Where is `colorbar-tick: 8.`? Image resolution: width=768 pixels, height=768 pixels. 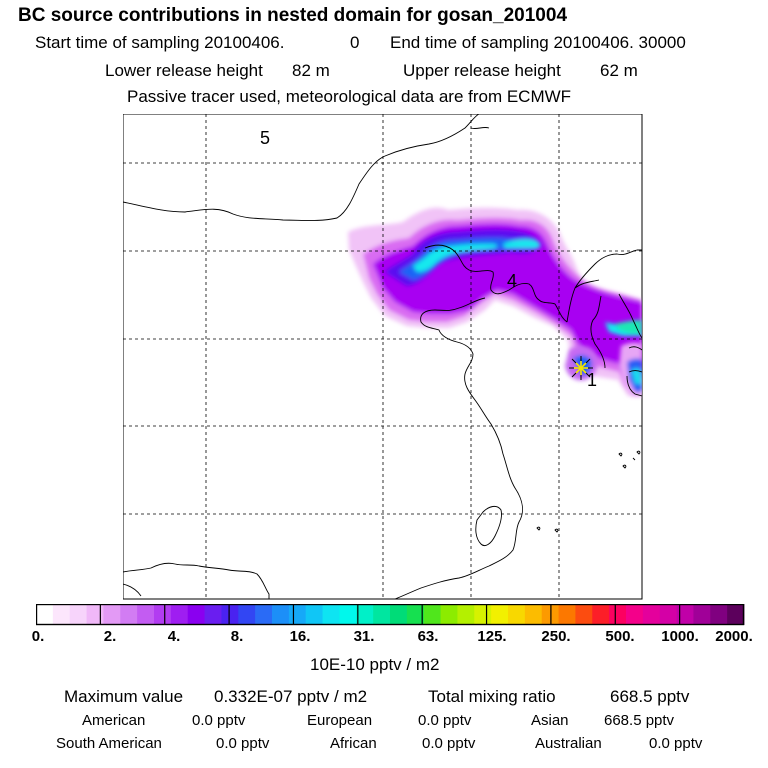
colorbar-tick: 8. is located at coordinates (237, 636).